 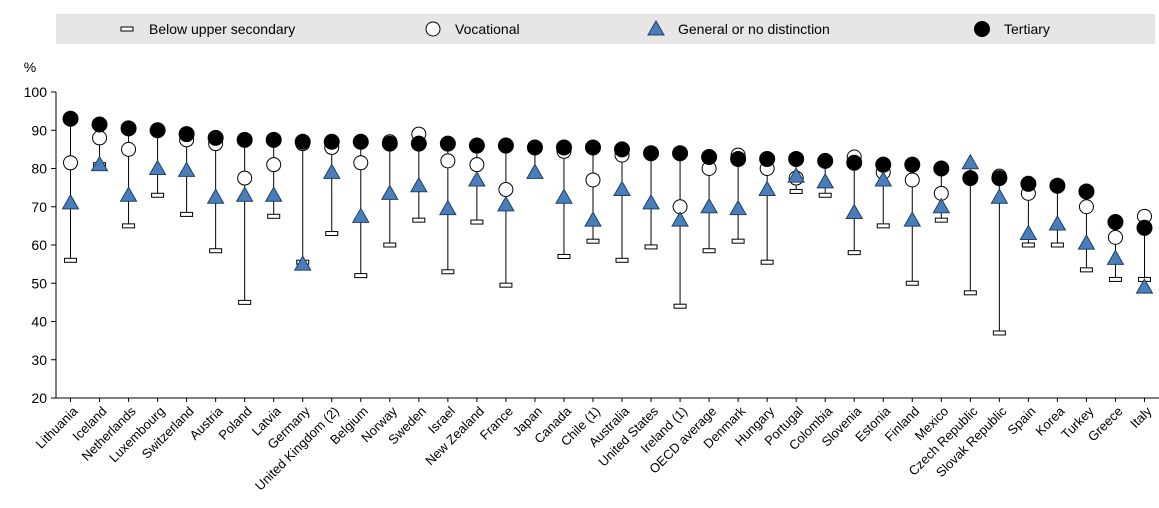 What do you see at coordinates (207, 29) in the screenshot?
I see `legend-item: Below upper secondary` at bounding box center [207, 29].